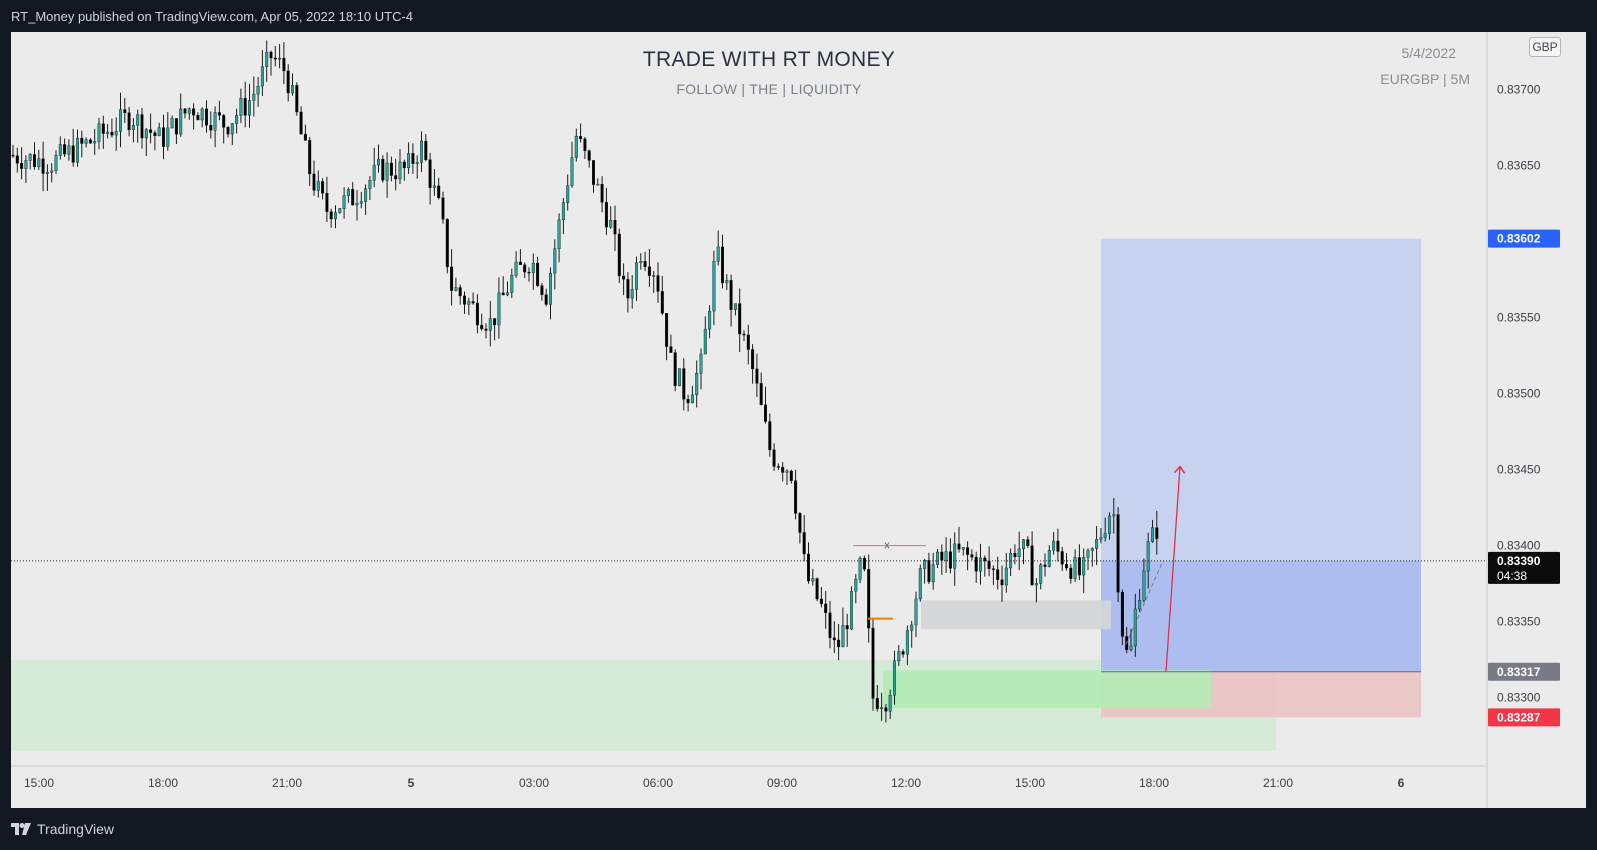 This screenshot has height=850, width=1597. I want to click on currency-badge: GBP, so click(1545, 47).